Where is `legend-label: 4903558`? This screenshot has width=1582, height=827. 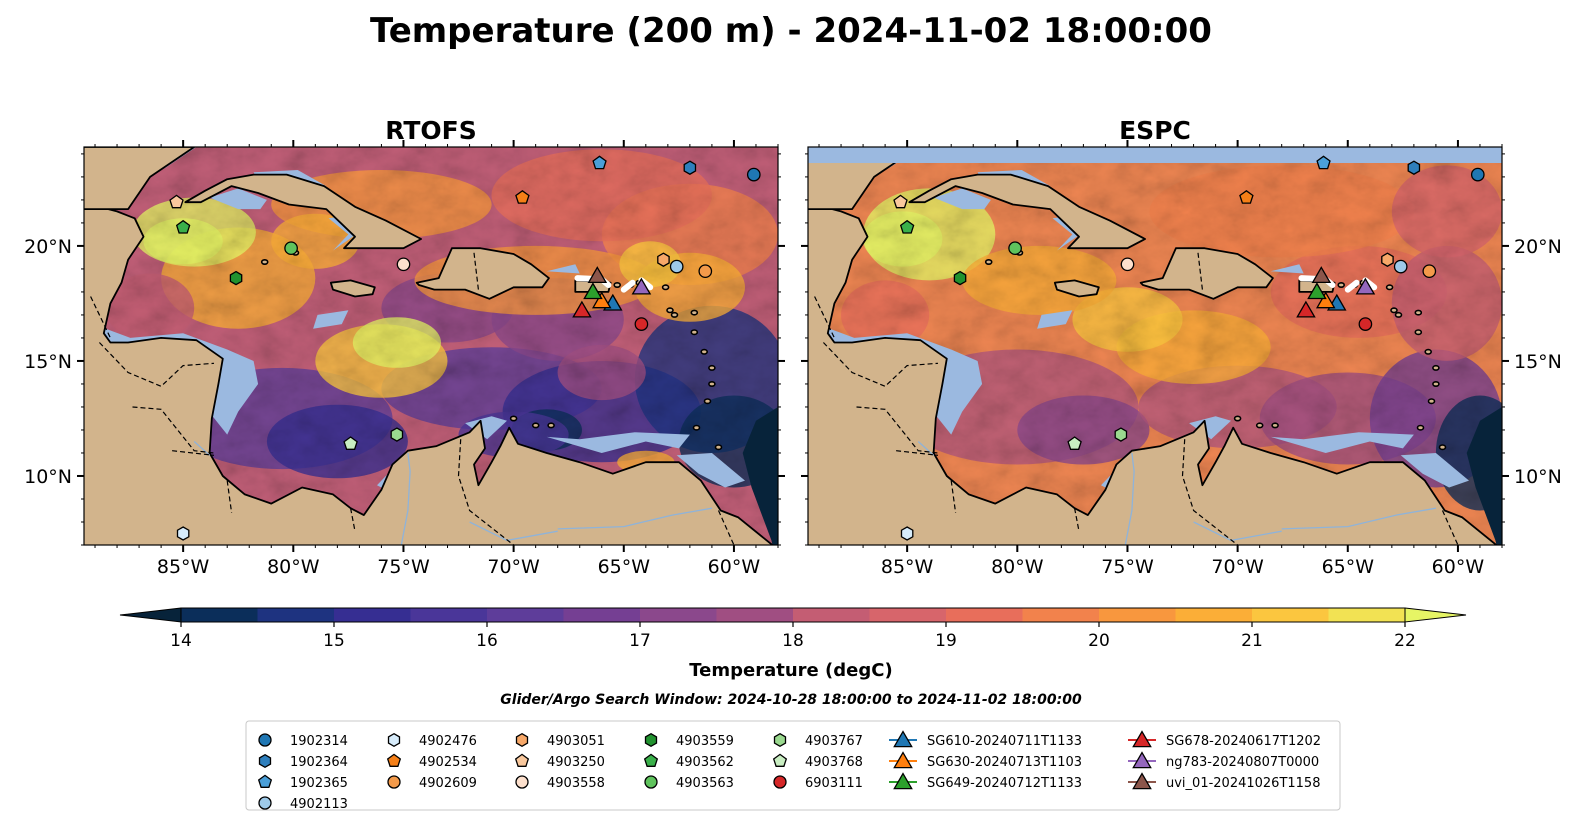 legend-label: 4903558 is located at coordinates (576, 783).